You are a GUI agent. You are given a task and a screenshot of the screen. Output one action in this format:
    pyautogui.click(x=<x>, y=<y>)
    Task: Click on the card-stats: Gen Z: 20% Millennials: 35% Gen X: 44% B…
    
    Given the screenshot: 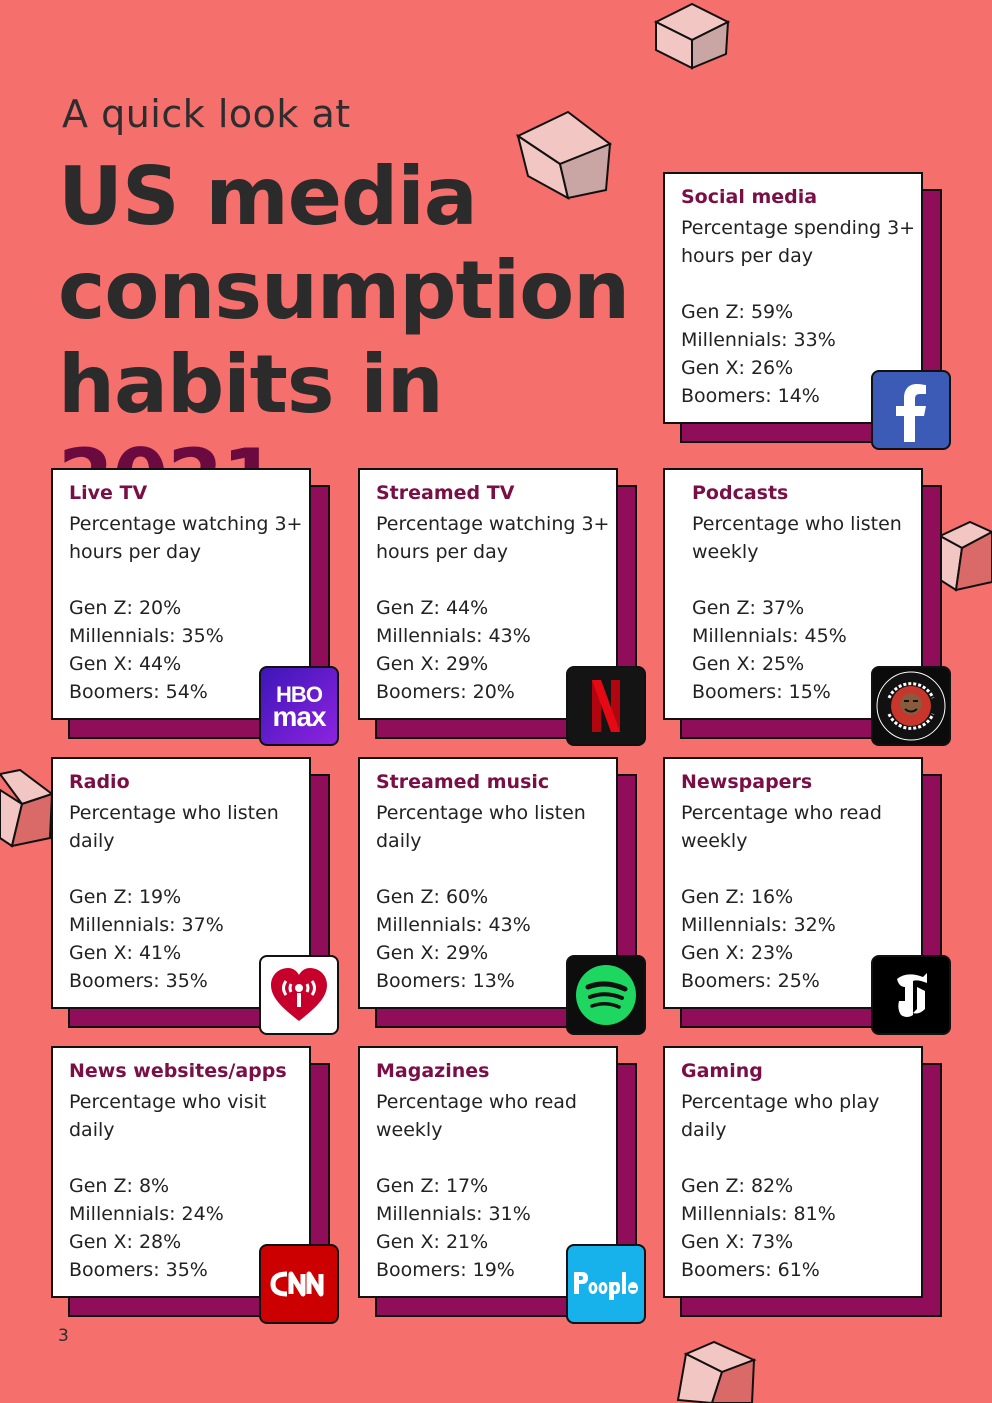 What is the action you would take?
    pyautogui.click(x=146, y=650)
    